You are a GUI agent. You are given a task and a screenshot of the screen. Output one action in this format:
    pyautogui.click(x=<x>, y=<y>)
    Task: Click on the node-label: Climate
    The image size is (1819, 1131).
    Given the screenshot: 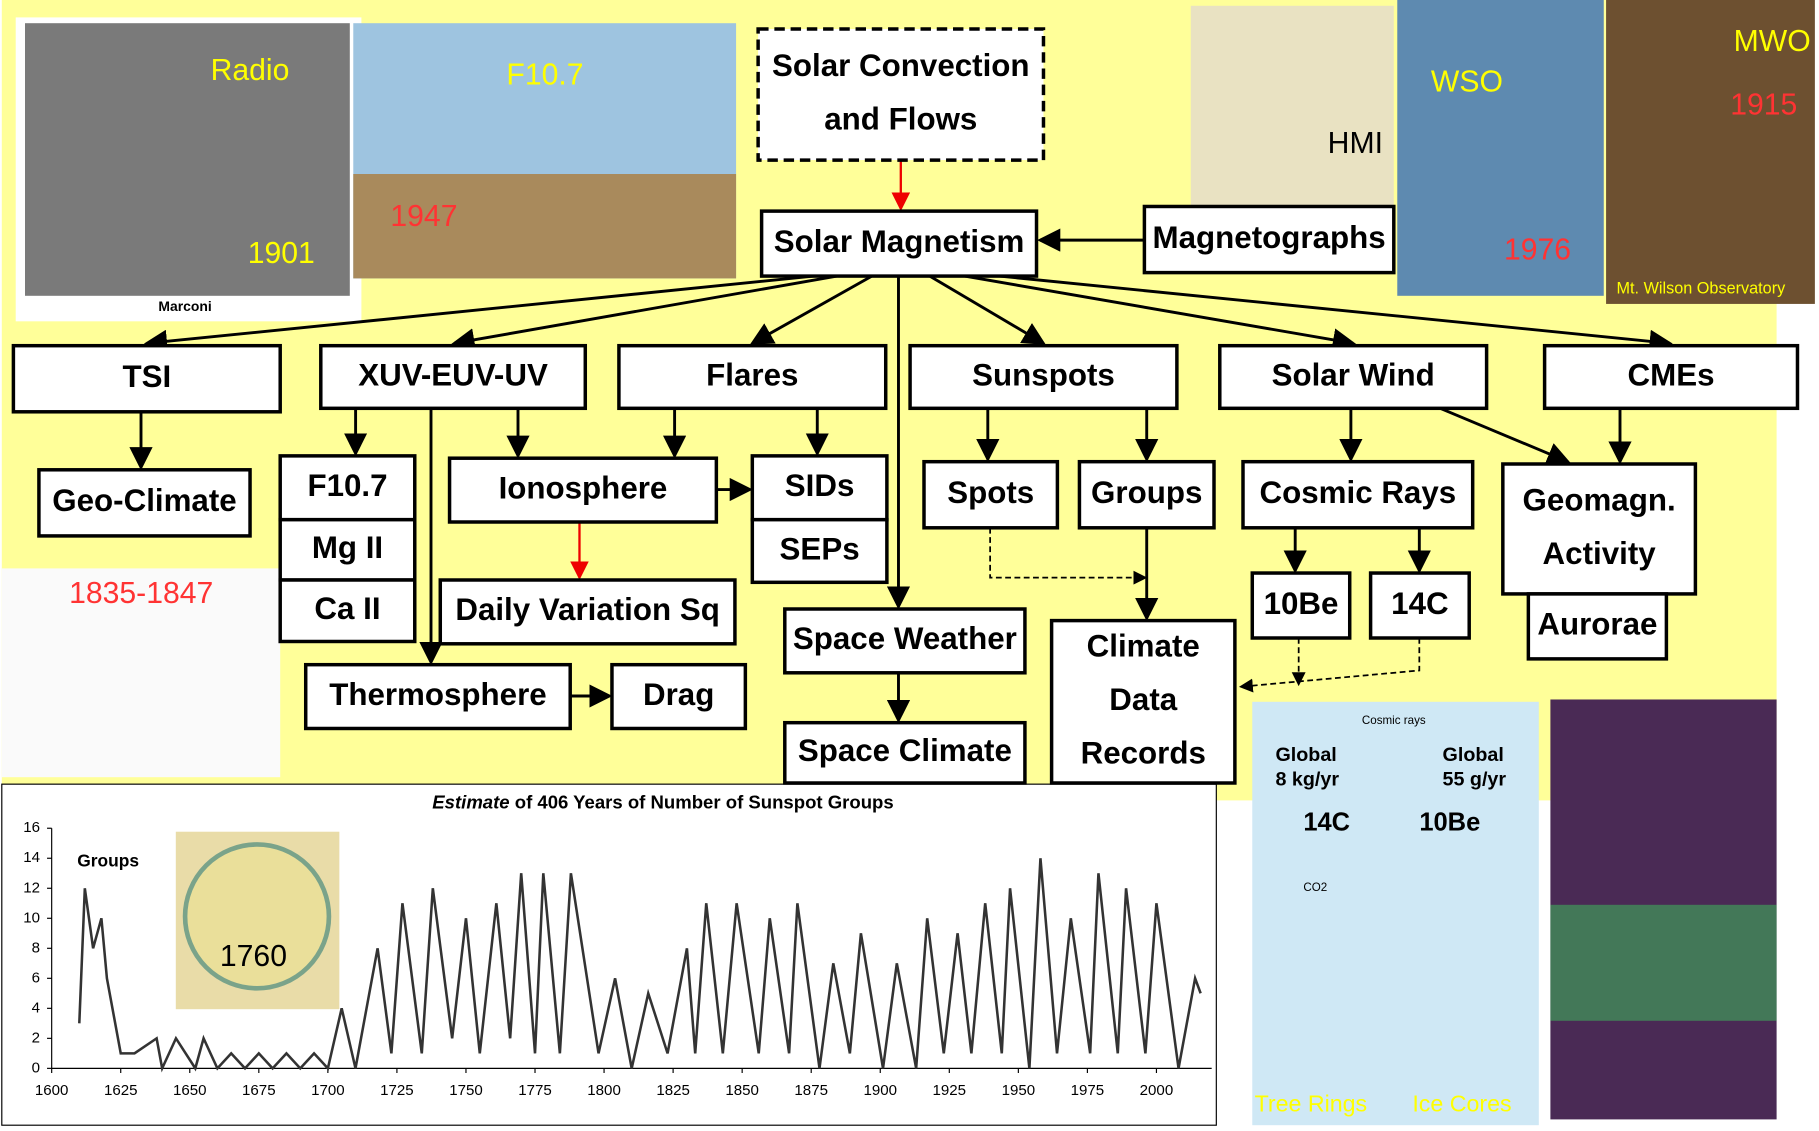 What is the action you would take?
    pyautogui.click(x=1143, y=646)
    